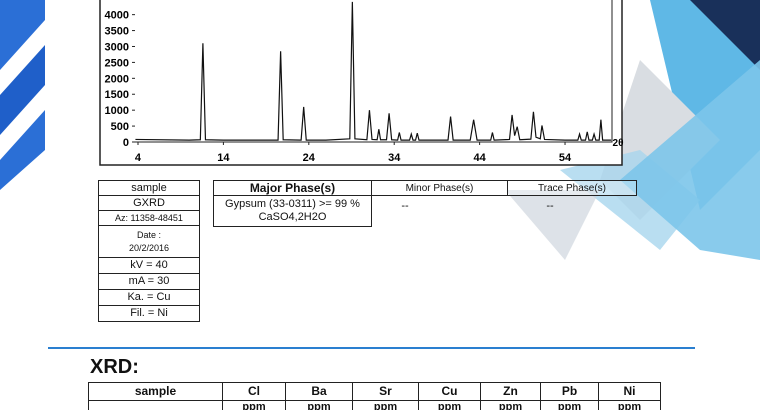 This screenshot has width=760, height=410. What do you see at coordinates (292, 217) in the screenshot?
I see `text: CaSO4,2H2O` at bounding box center [292, 217].